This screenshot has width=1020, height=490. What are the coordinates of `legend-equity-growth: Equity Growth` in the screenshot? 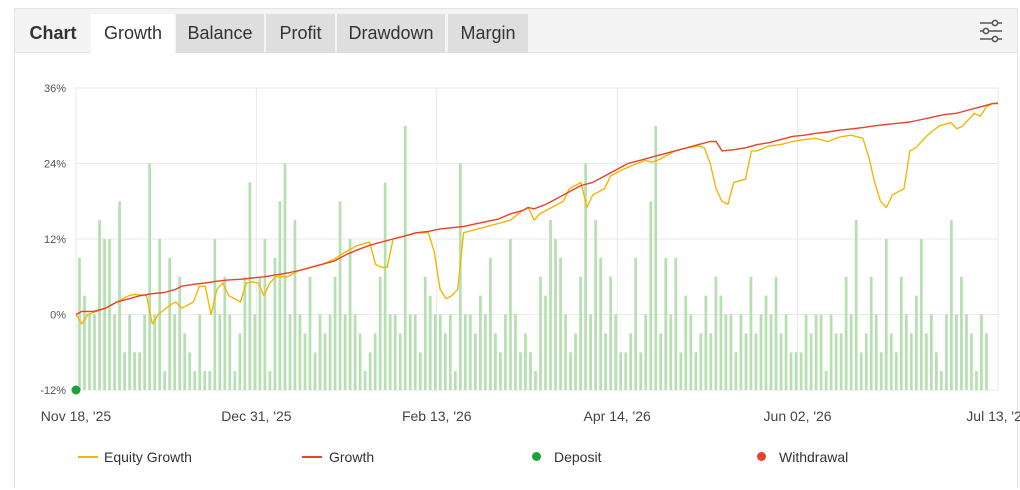 It's located at (148, 457).